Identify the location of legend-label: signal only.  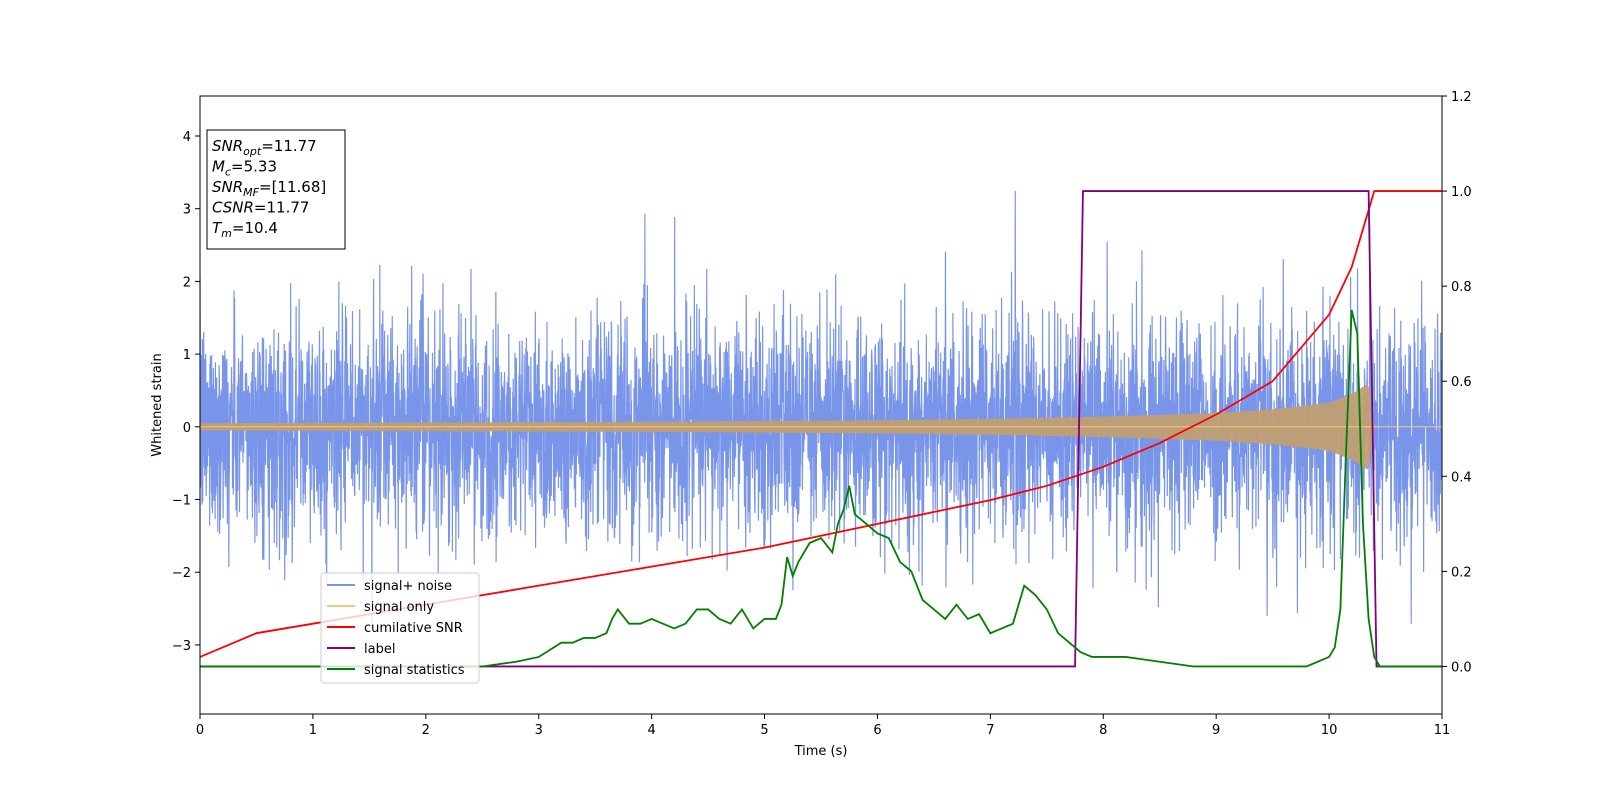
(399, 607).